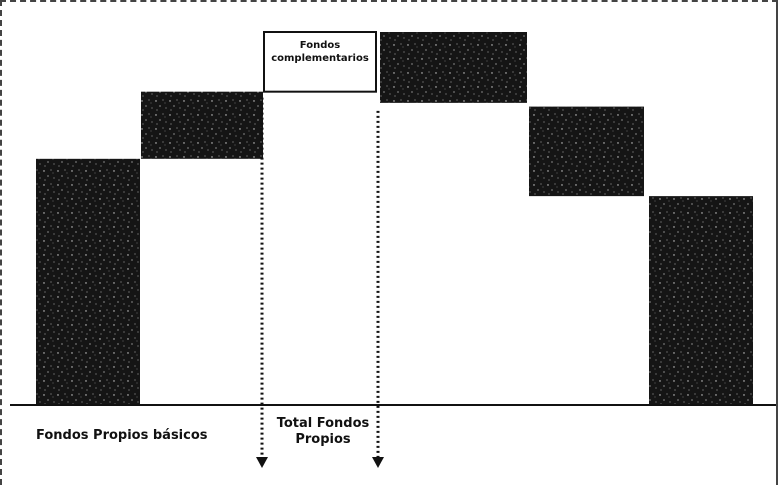  Describe the element at coordinates (320, 282) in the screenshot. I see `arrows-group` at that location.